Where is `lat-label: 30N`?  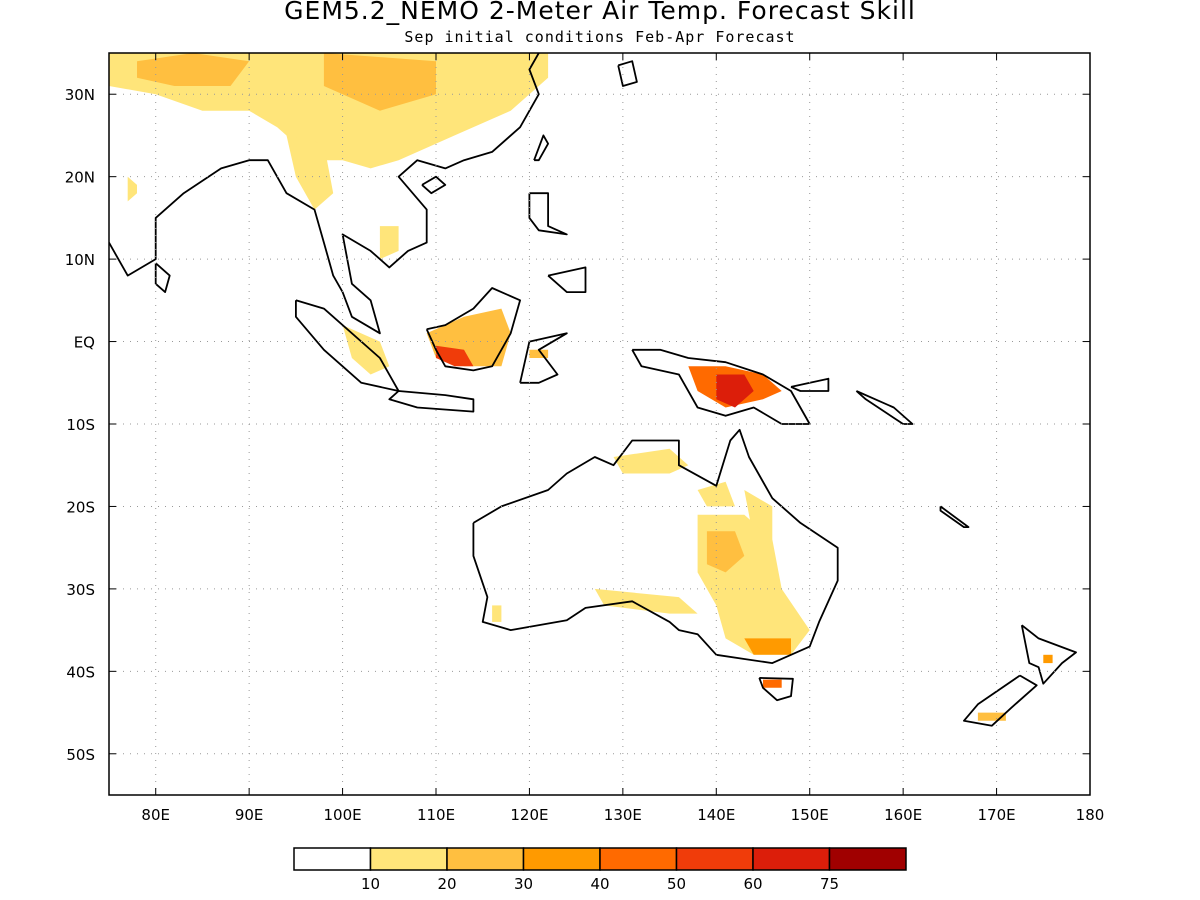 lat-label: 30N is located at coordinates (80, 95).